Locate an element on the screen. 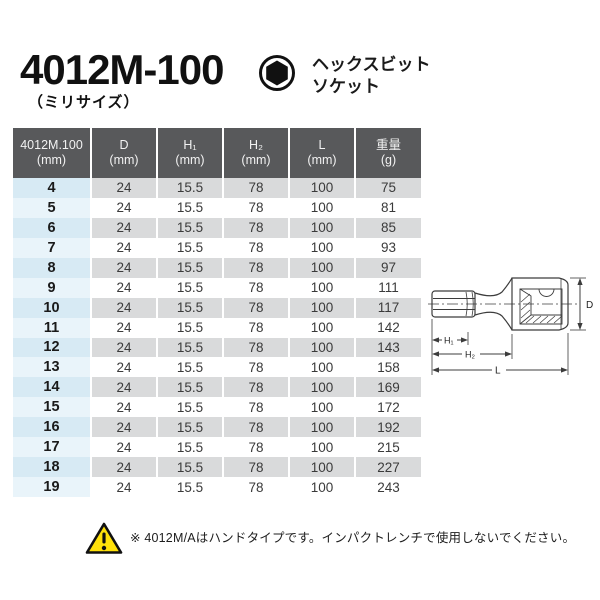 This screenshot has width=600, height=600. product-type-label: ヘックスビット ソケット is located at coordinates (371, 76).